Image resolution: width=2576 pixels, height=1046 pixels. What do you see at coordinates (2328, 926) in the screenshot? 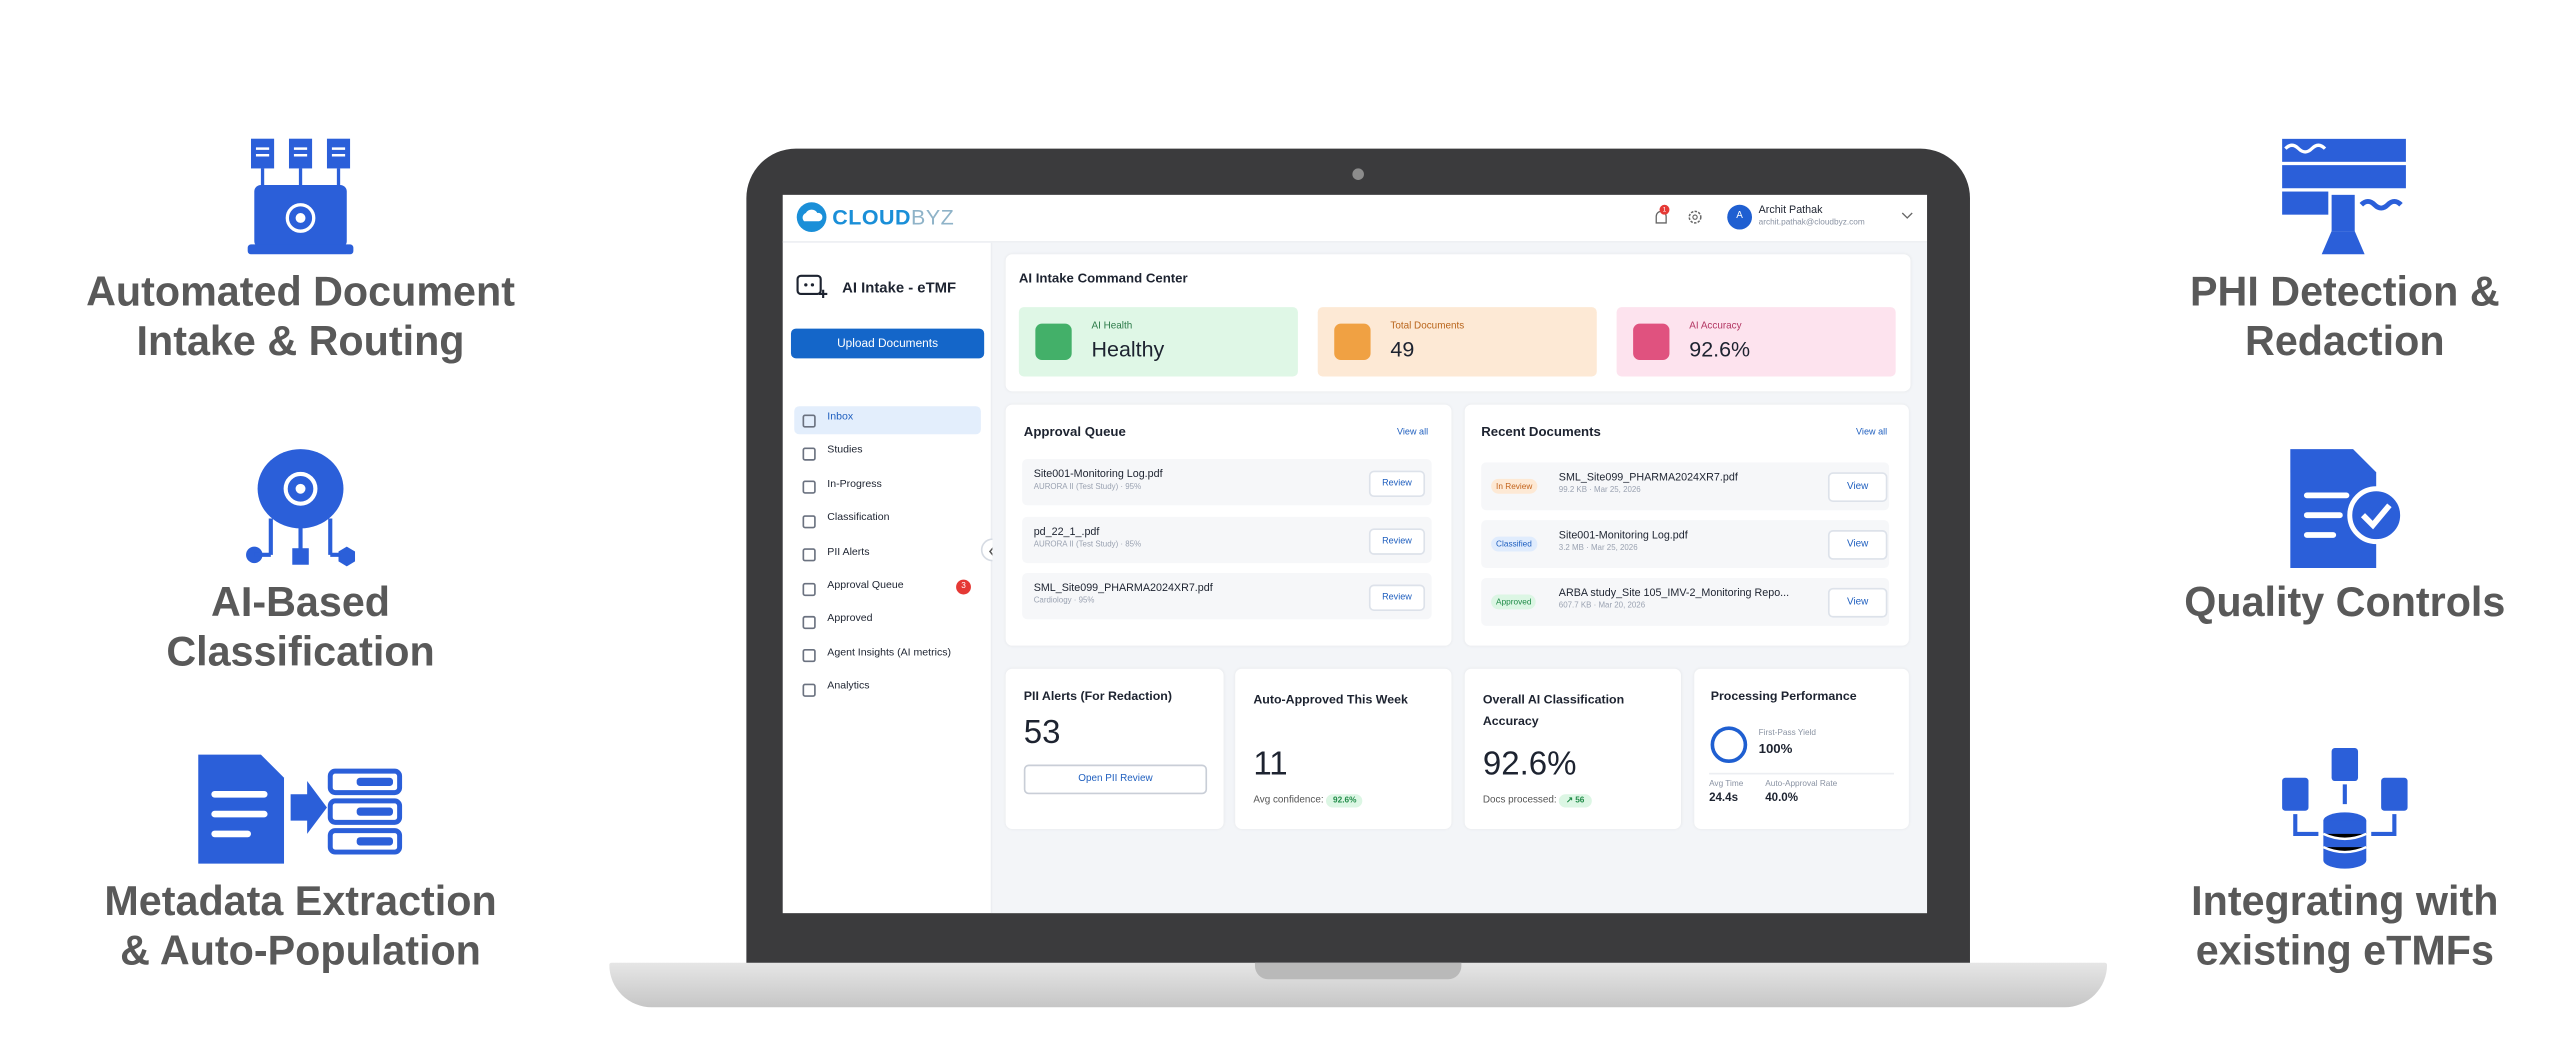
I see `feature-title: Integrating with existing eTMFs` at bounding box center [2328, 926].